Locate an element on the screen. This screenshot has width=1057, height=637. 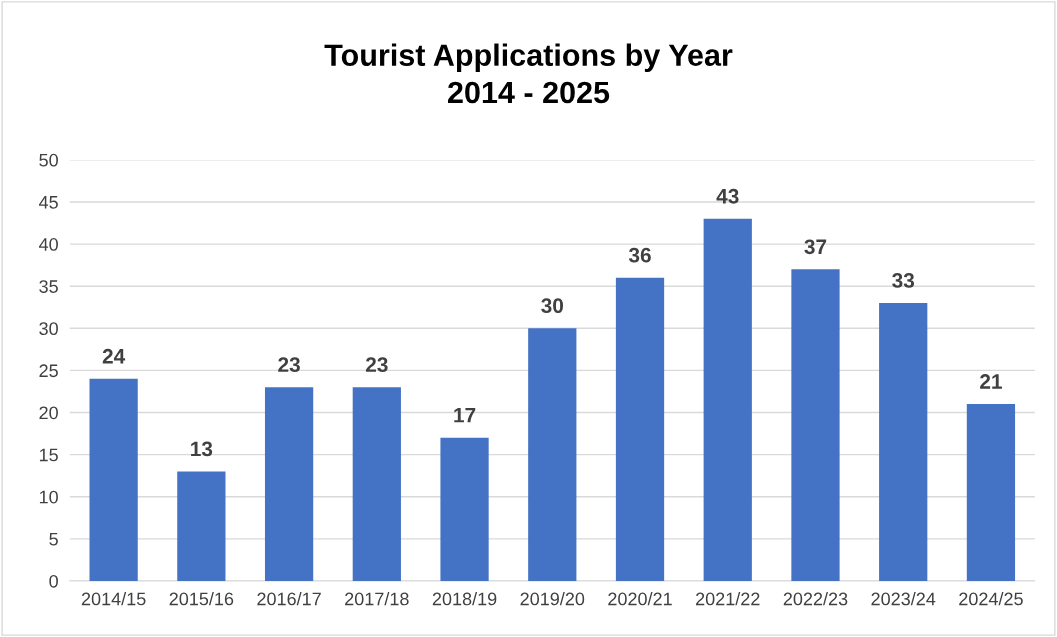
x-tick-label: 2018/19 is located at coordinates (464, 599).